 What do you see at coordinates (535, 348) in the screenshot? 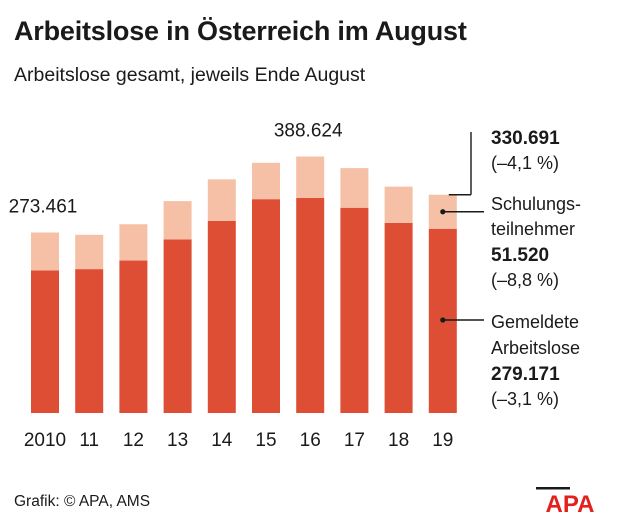
I see `annotation-gemeldete-label-2: Arbeitslose` at bounding box center [535, 348].